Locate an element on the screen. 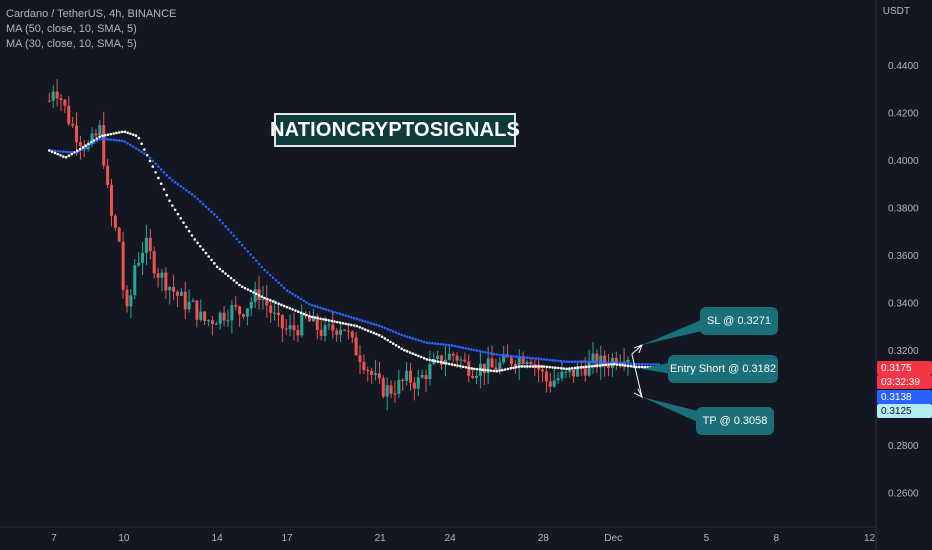 This screenshot has width=932, height=550. x-tick-label: 21 is located at coordinates (381, 538).